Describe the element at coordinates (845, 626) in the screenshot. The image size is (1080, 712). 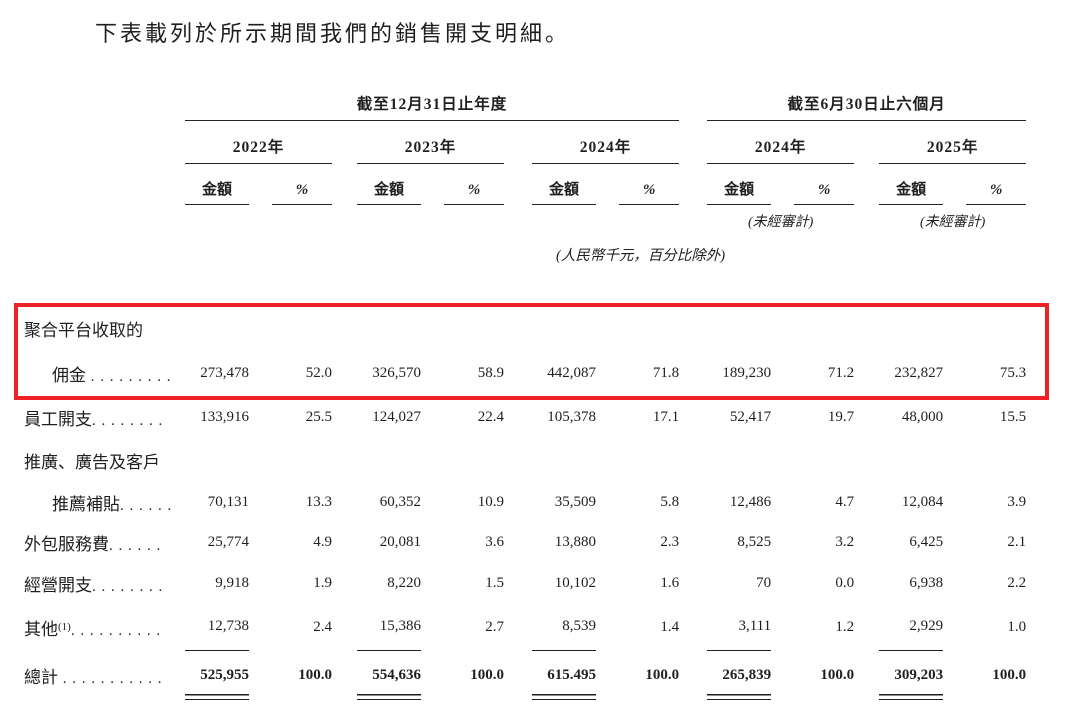
I see `pct-cell: 1.2` at that location.